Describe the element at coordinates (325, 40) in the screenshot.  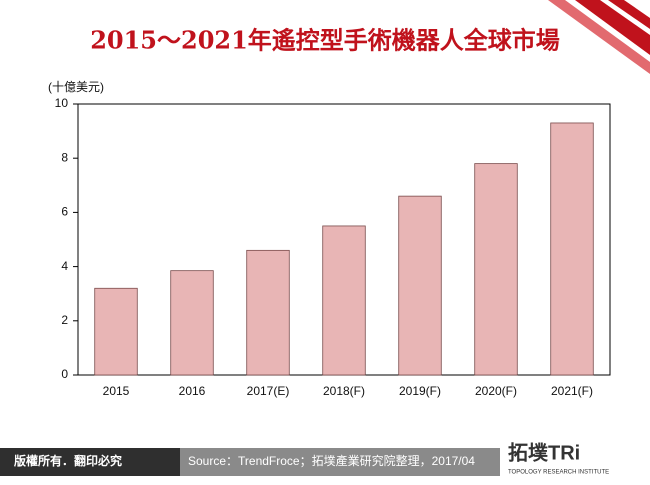
I see `chart-title: 2015～2021年遙控型手術機器人全球市場` at that location.